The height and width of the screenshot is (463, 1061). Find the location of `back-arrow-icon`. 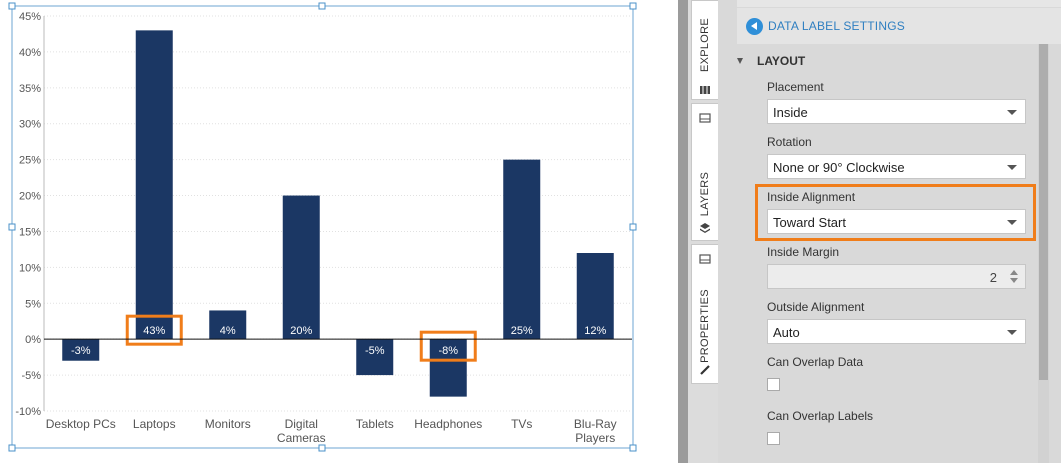

back-arrow-icon is located at coordinates (754, 26).